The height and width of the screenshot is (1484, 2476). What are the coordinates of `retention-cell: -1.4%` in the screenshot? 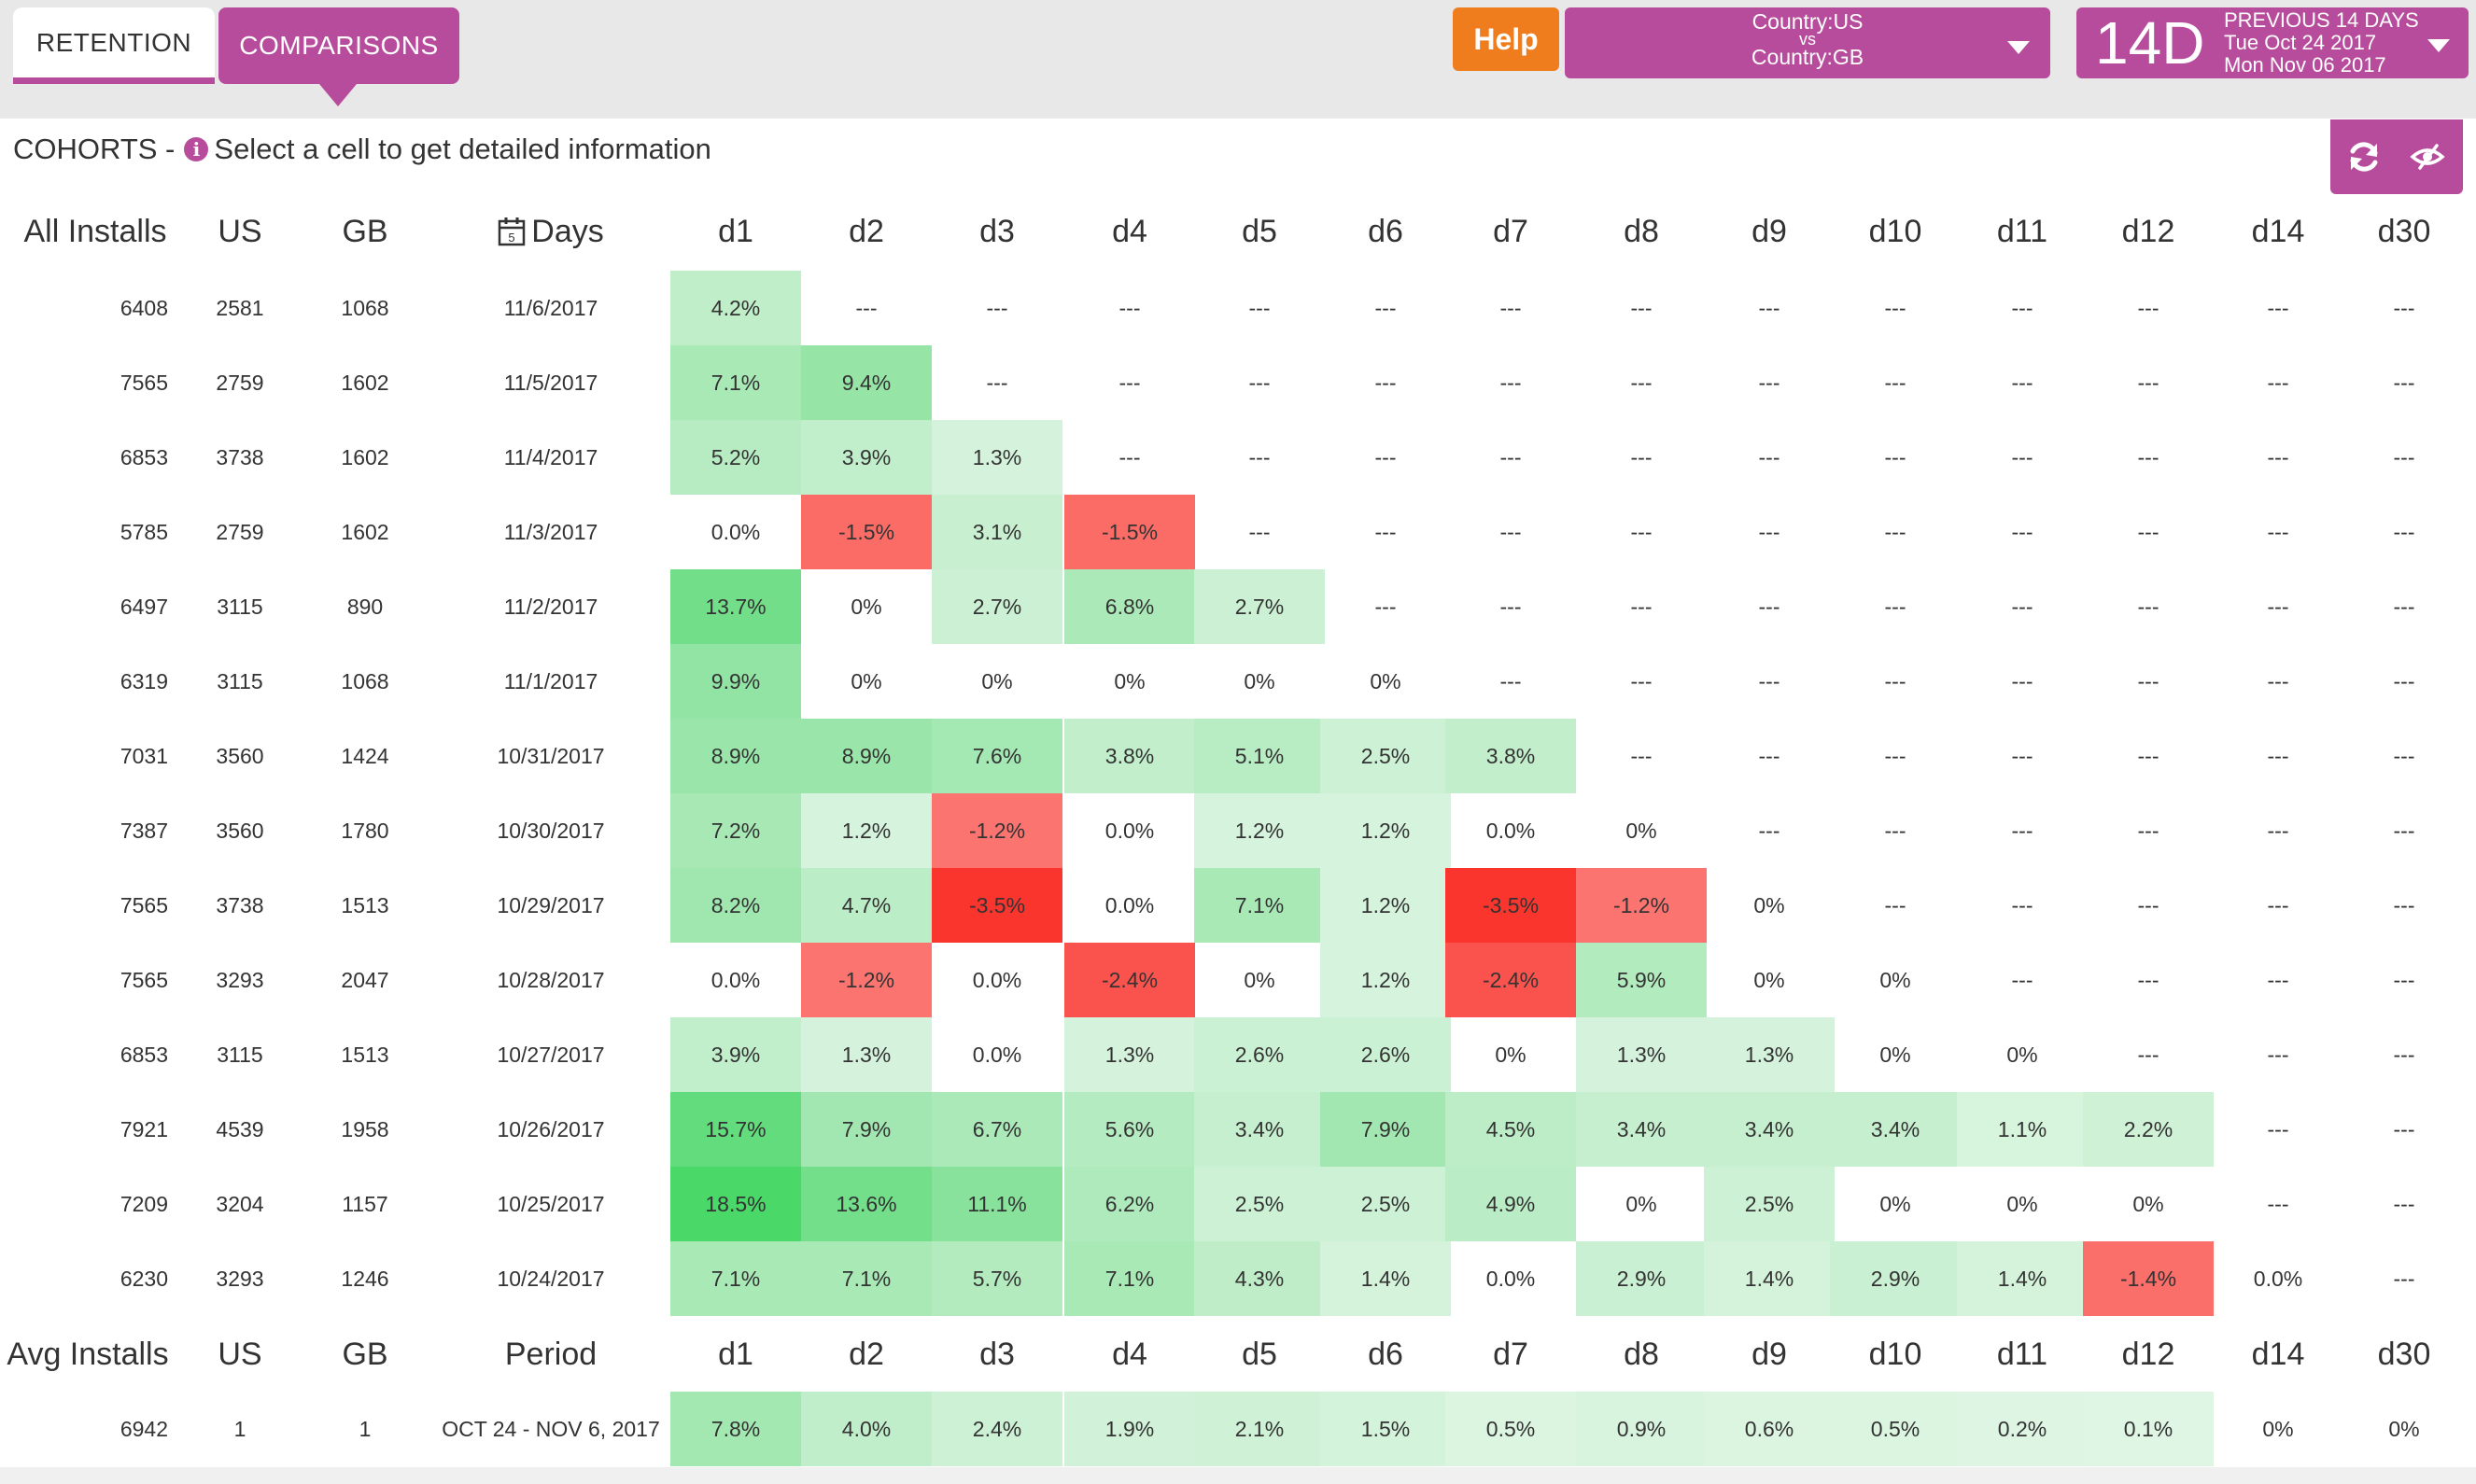 It's located at (2148, 1278).